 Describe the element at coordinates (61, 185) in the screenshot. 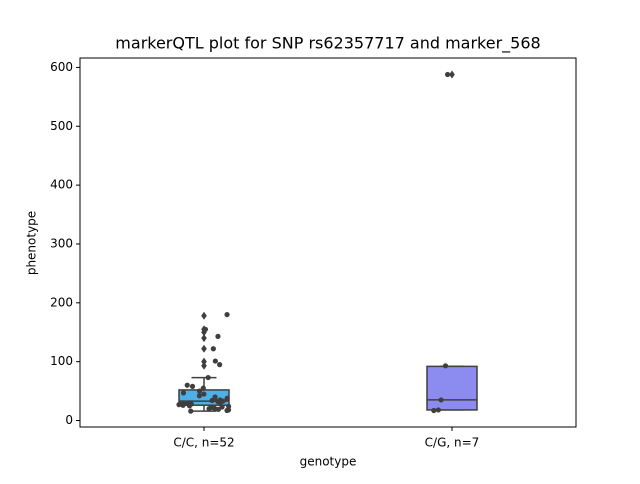

I see `y-tick-label: 400` at that location.